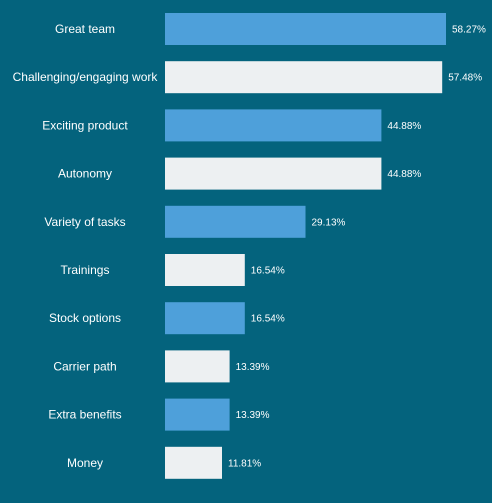 The width and height of the screenshot is (492, 503). Describe the element at coordinates (253, 367) in the screenshot. I see `value-label-7: 13.39%` at that location.